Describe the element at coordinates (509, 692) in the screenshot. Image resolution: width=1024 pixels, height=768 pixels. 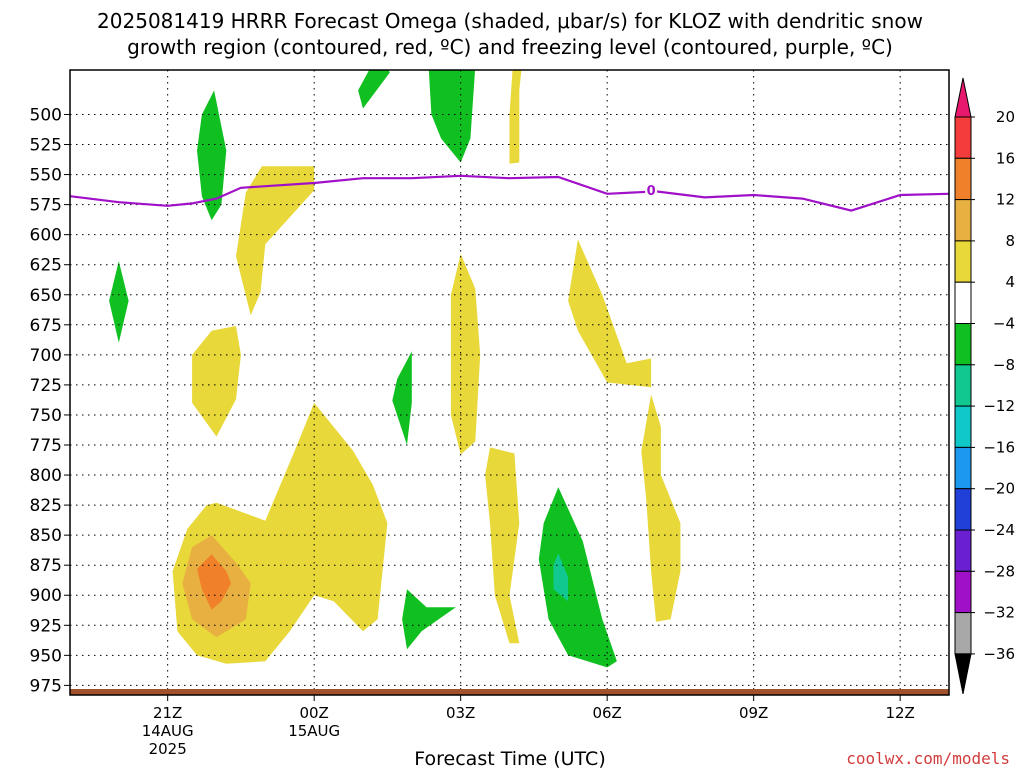
I see `ground-surface` at that location.